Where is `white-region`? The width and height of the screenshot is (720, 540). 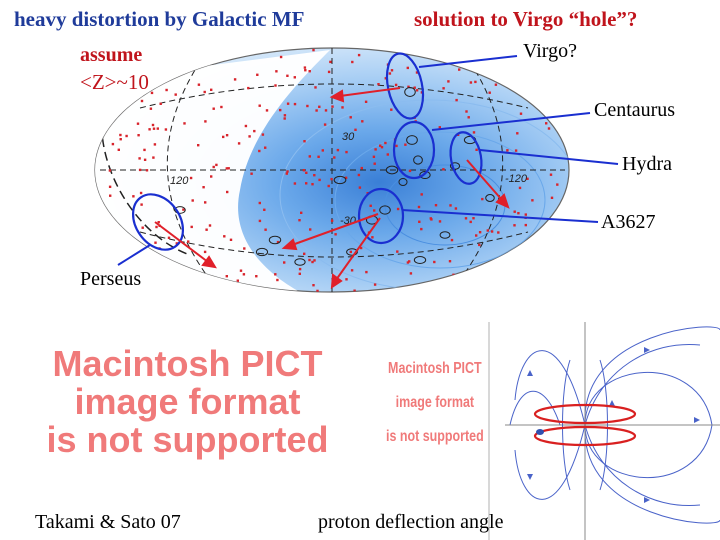 white-region is located at coordinates (212, 171).